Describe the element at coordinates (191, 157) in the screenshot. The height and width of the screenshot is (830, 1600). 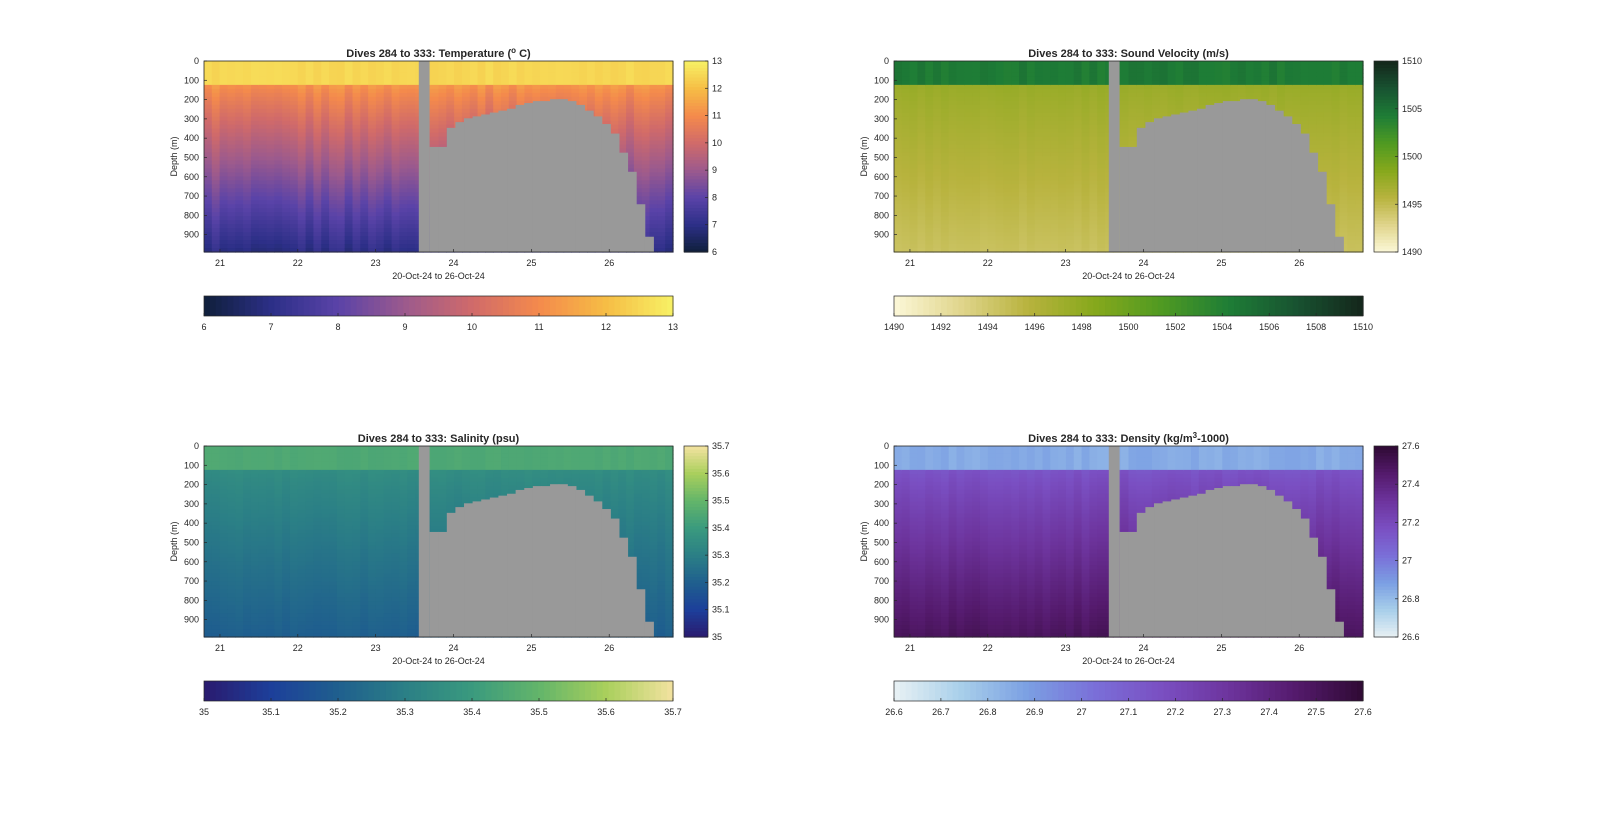
I see `y-tick-label: 500` at that location.